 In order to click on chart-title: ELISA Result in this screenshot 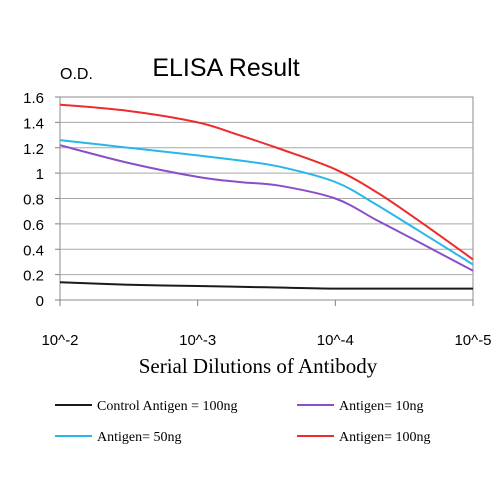, I will do `click(225, 68)`.